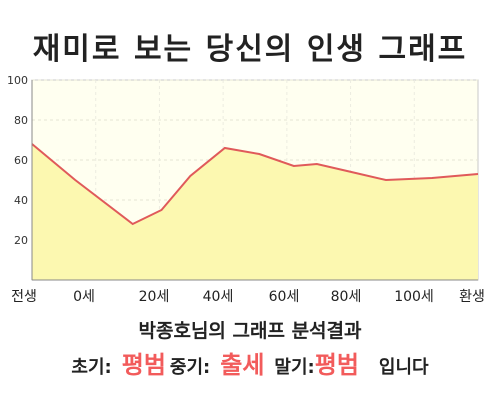  Describe the element at coordinates (154, 297) in the screenshot. I see `x-tick-label: 20세` at that location.